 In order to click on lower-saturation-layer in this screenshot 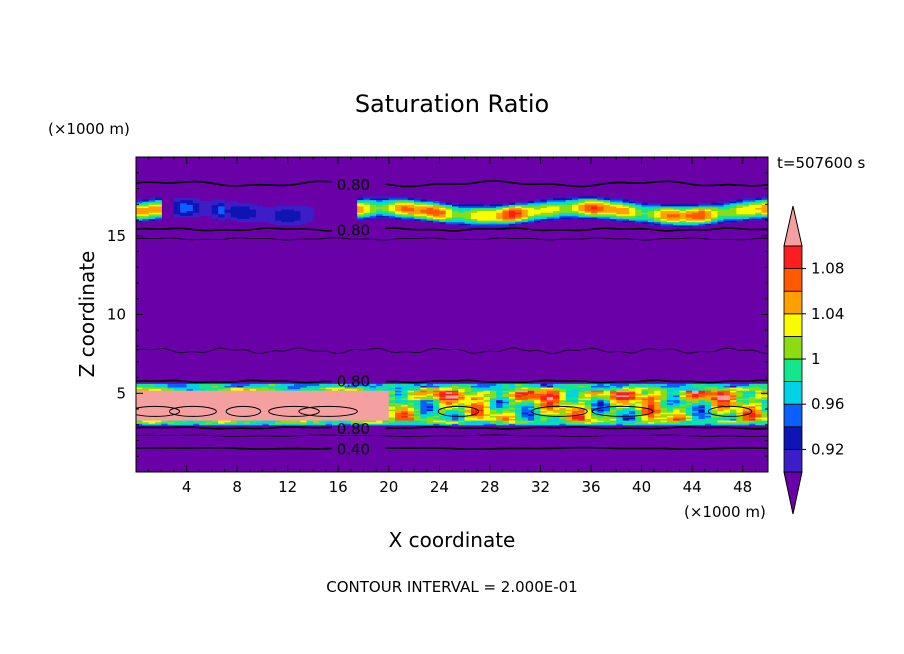, I will do `click(452, 404)`.